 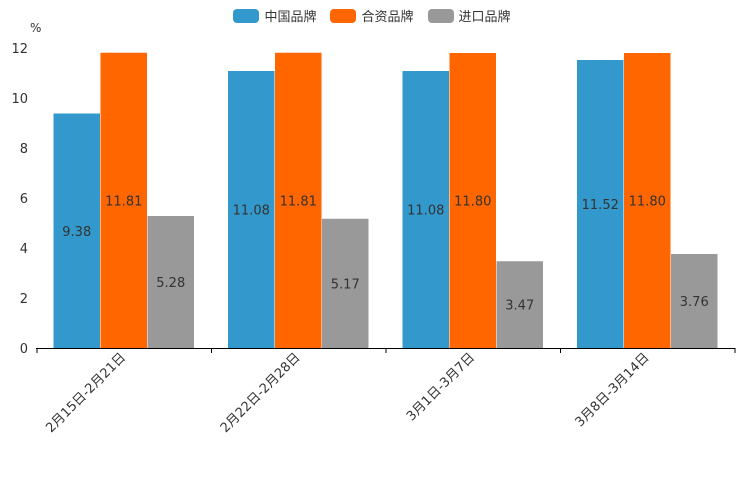 What do you see at coordinates (19, 49) in the screenshot?
I see `y-tick-label-6: 12` at bounding box center [19, 49].